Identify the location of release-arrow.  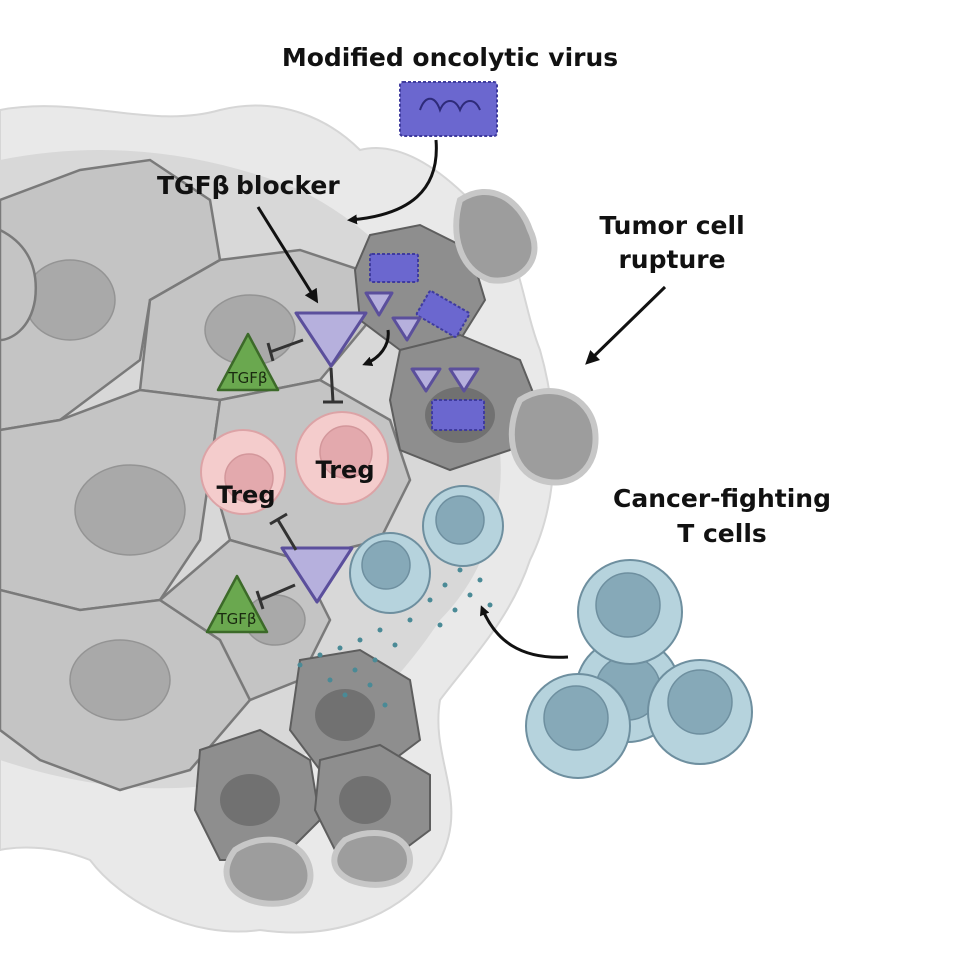
(376, 348).